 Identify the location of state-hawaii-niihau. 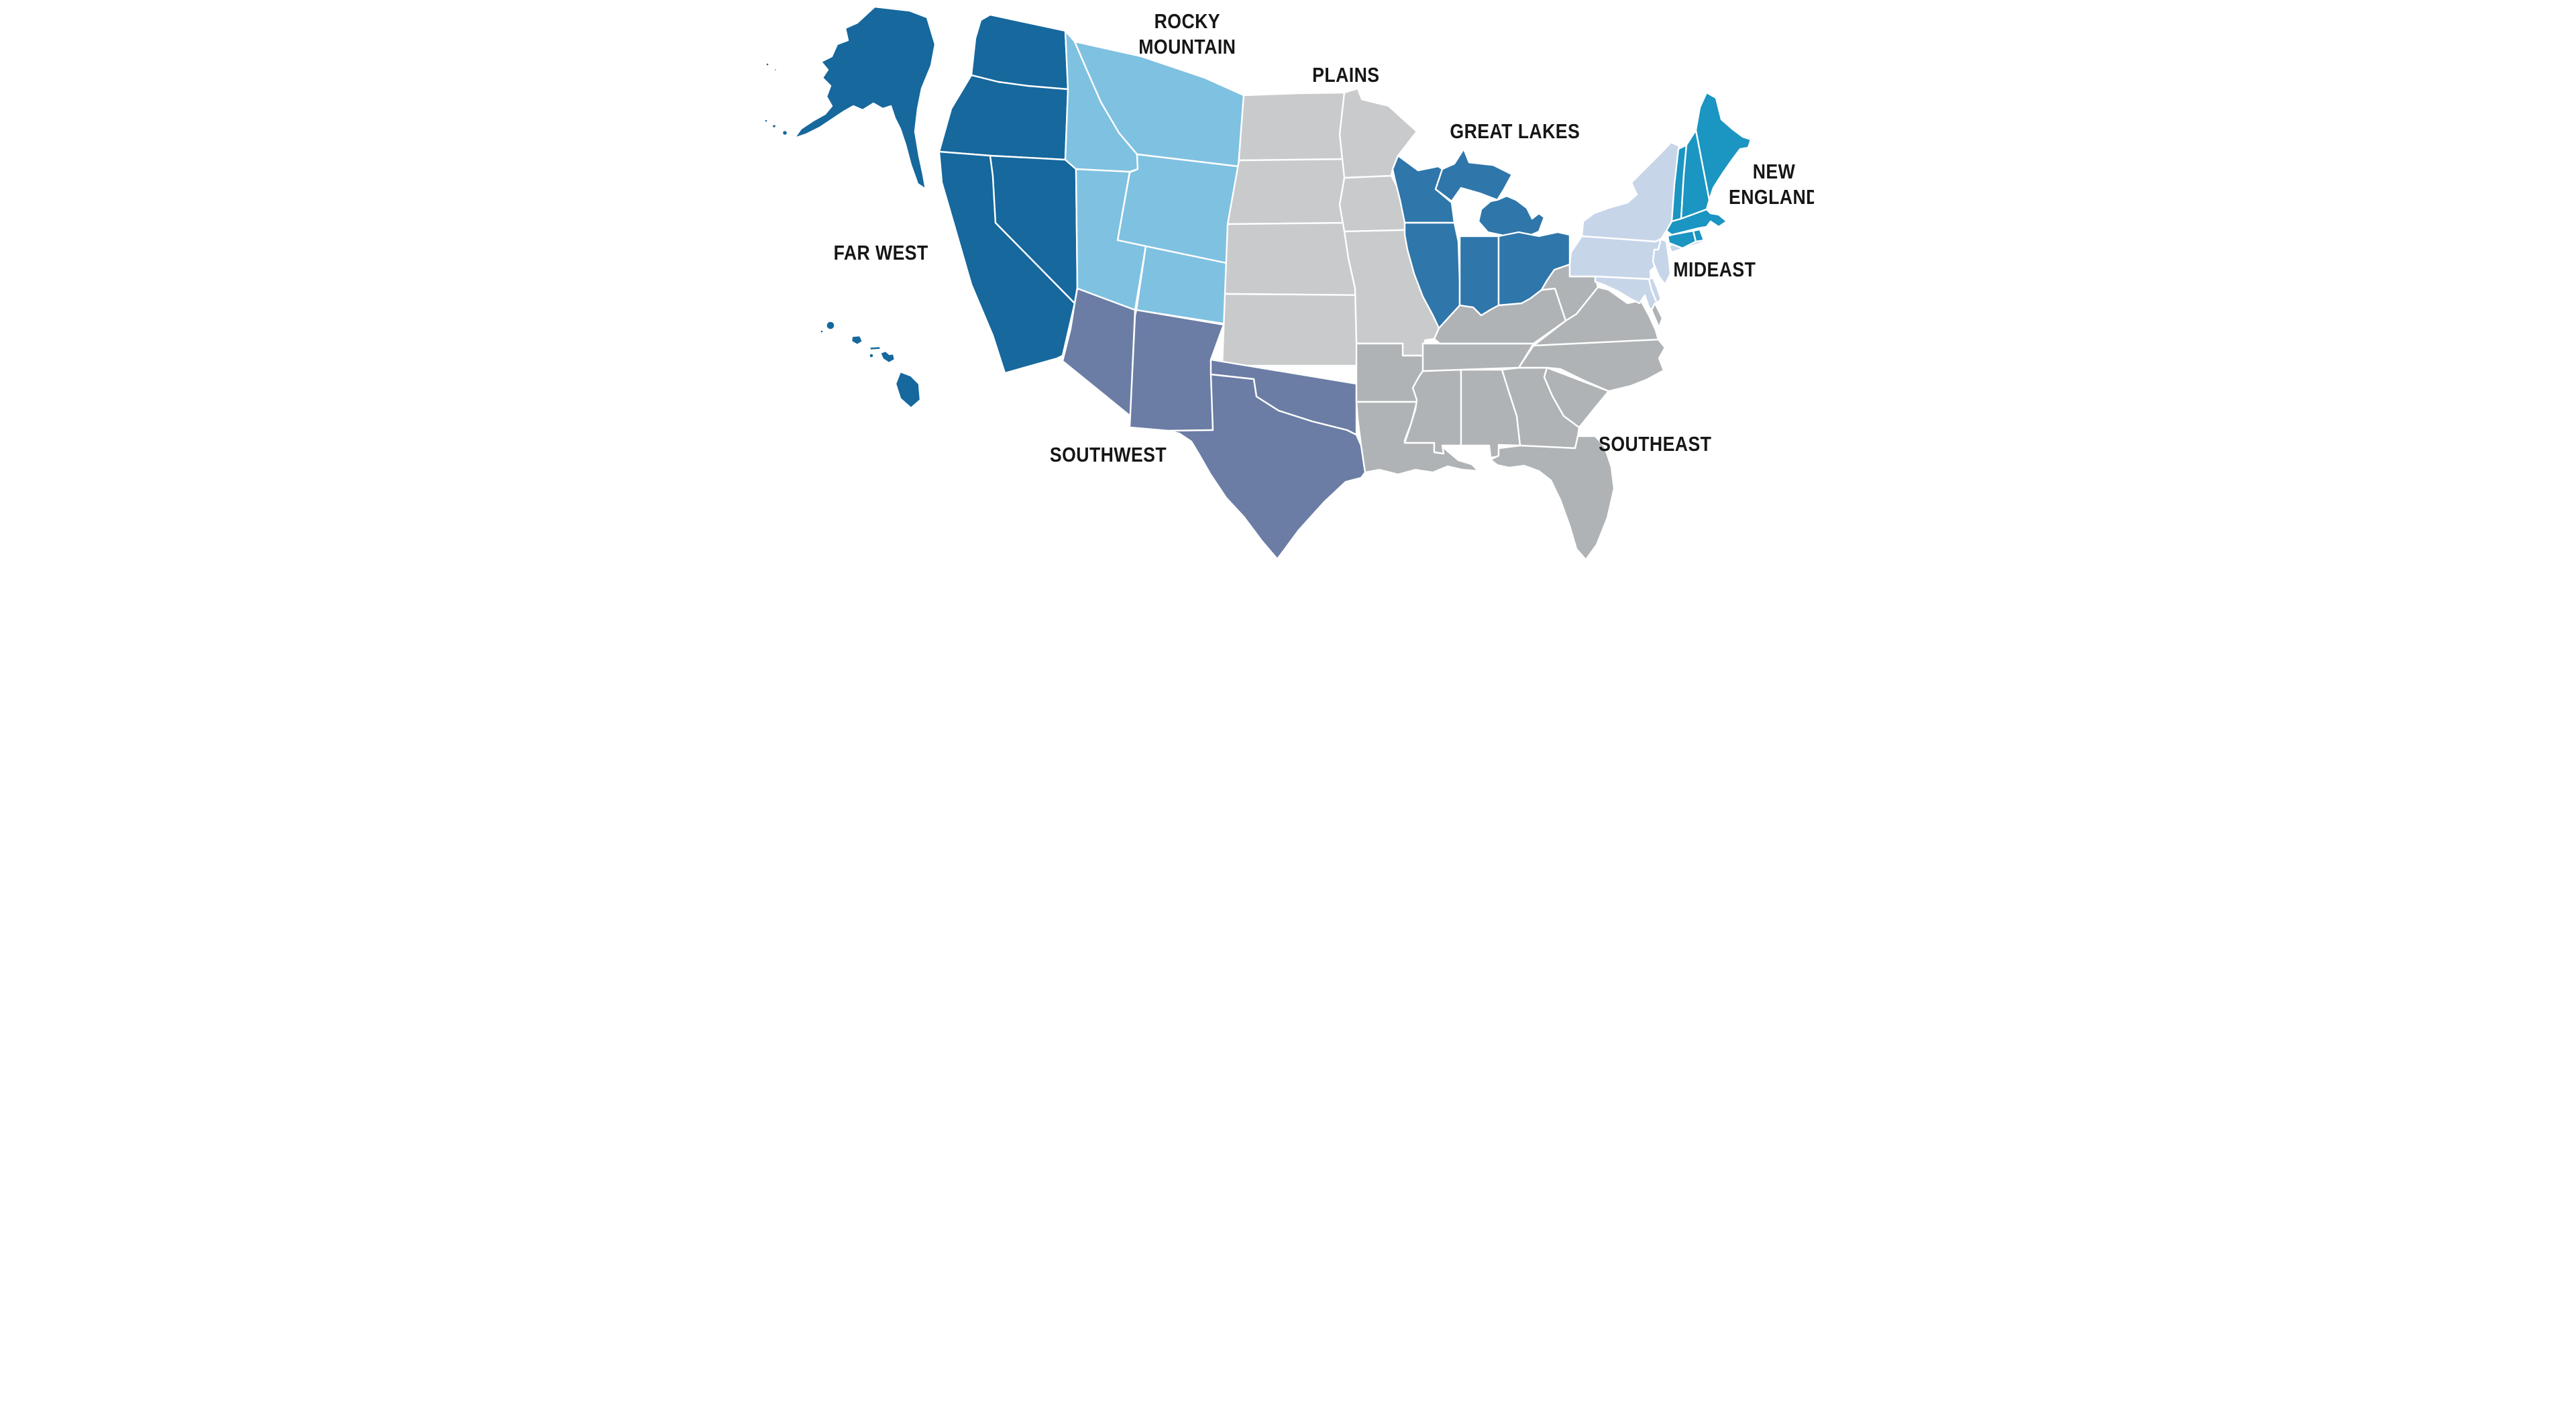
(821, 331).